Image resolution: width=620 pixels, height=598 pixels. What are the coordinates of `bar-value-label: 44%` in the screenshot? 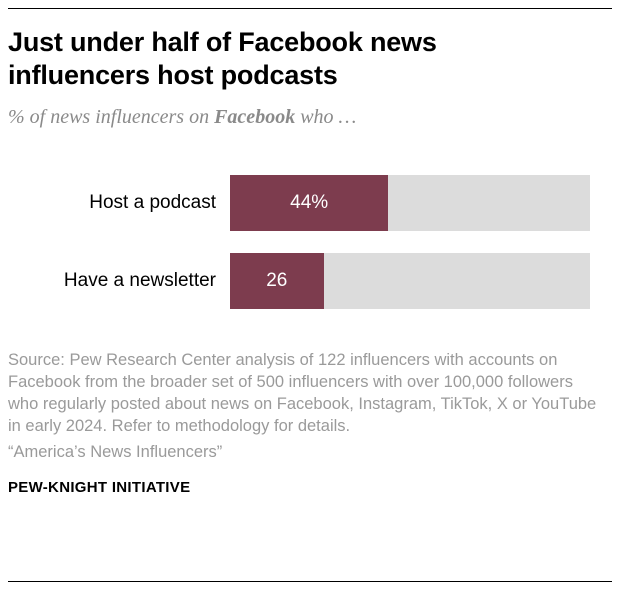 It's located at (309, 202).